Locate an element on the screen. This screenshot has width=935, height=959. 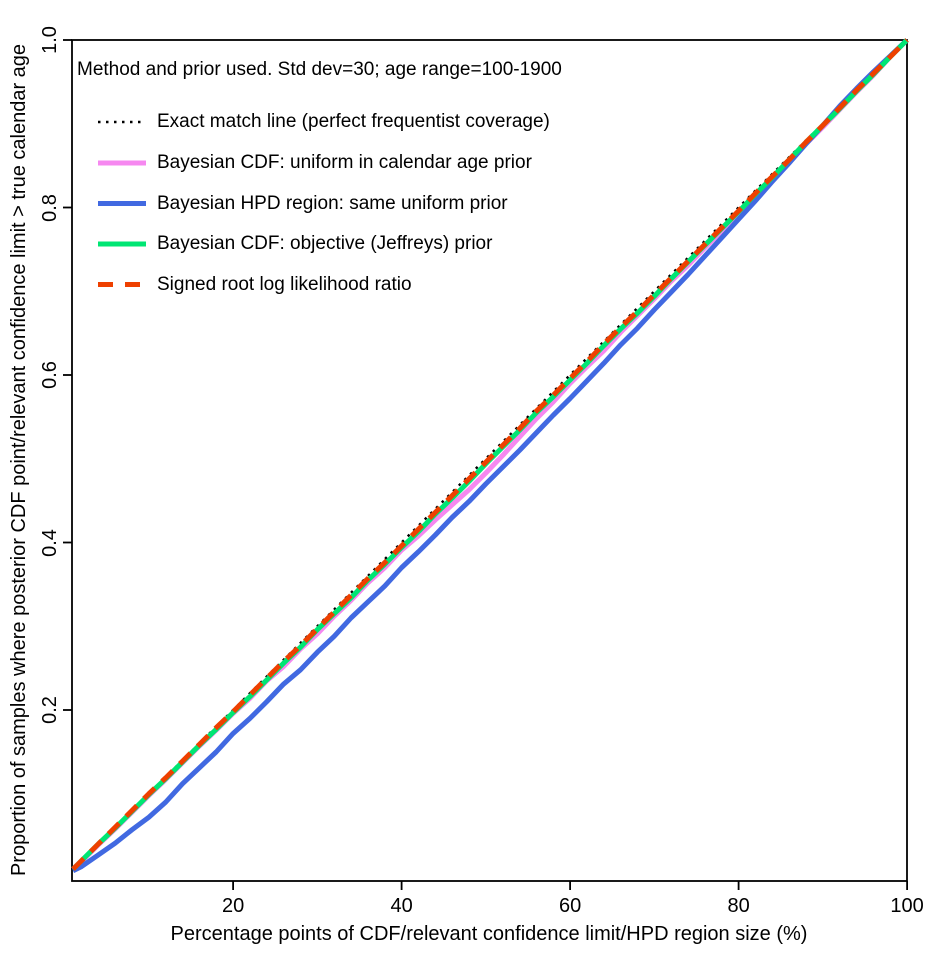
x-tick-label-20: 20 is located at coordinates (233, 906).